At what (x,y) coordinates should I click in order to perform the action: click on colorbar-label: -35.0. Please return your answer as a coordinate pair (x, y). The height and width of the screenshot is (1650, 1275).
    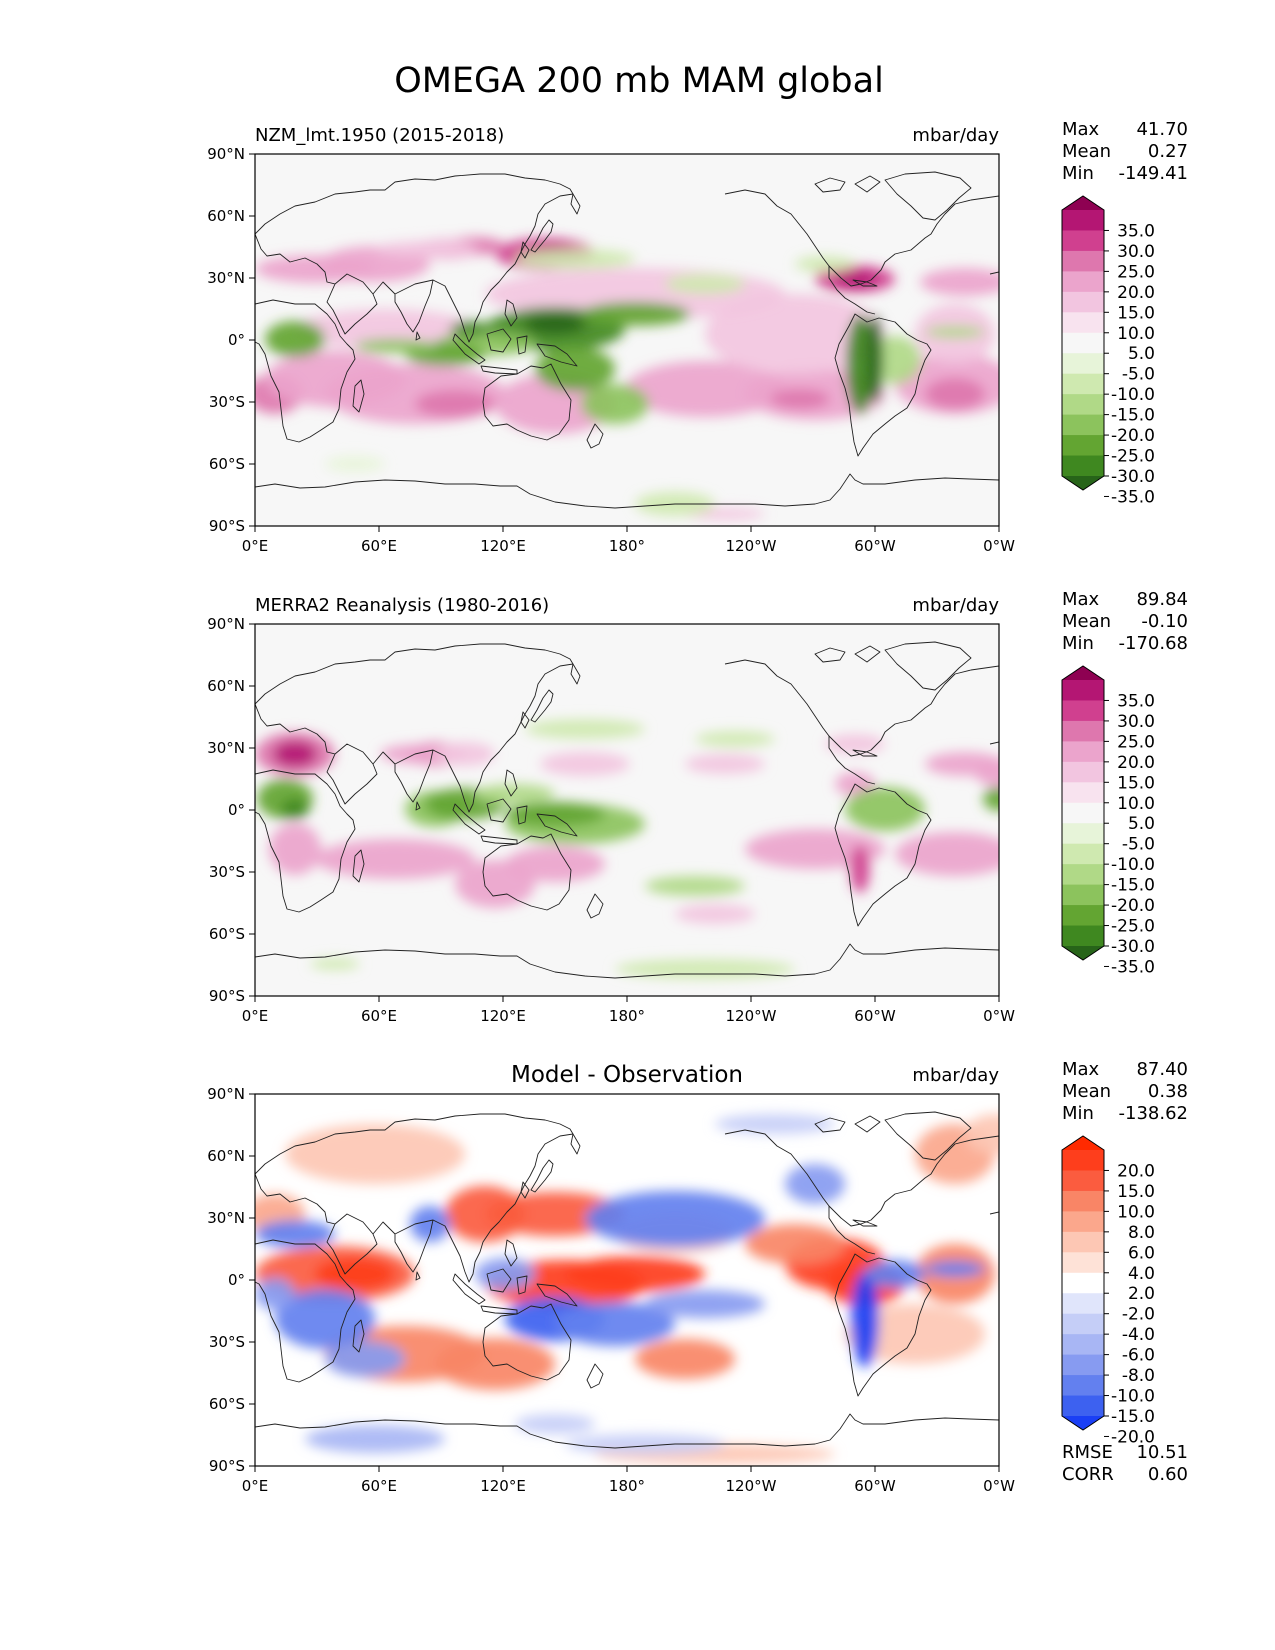
    Looking at the image, I should click on (1133, 967).